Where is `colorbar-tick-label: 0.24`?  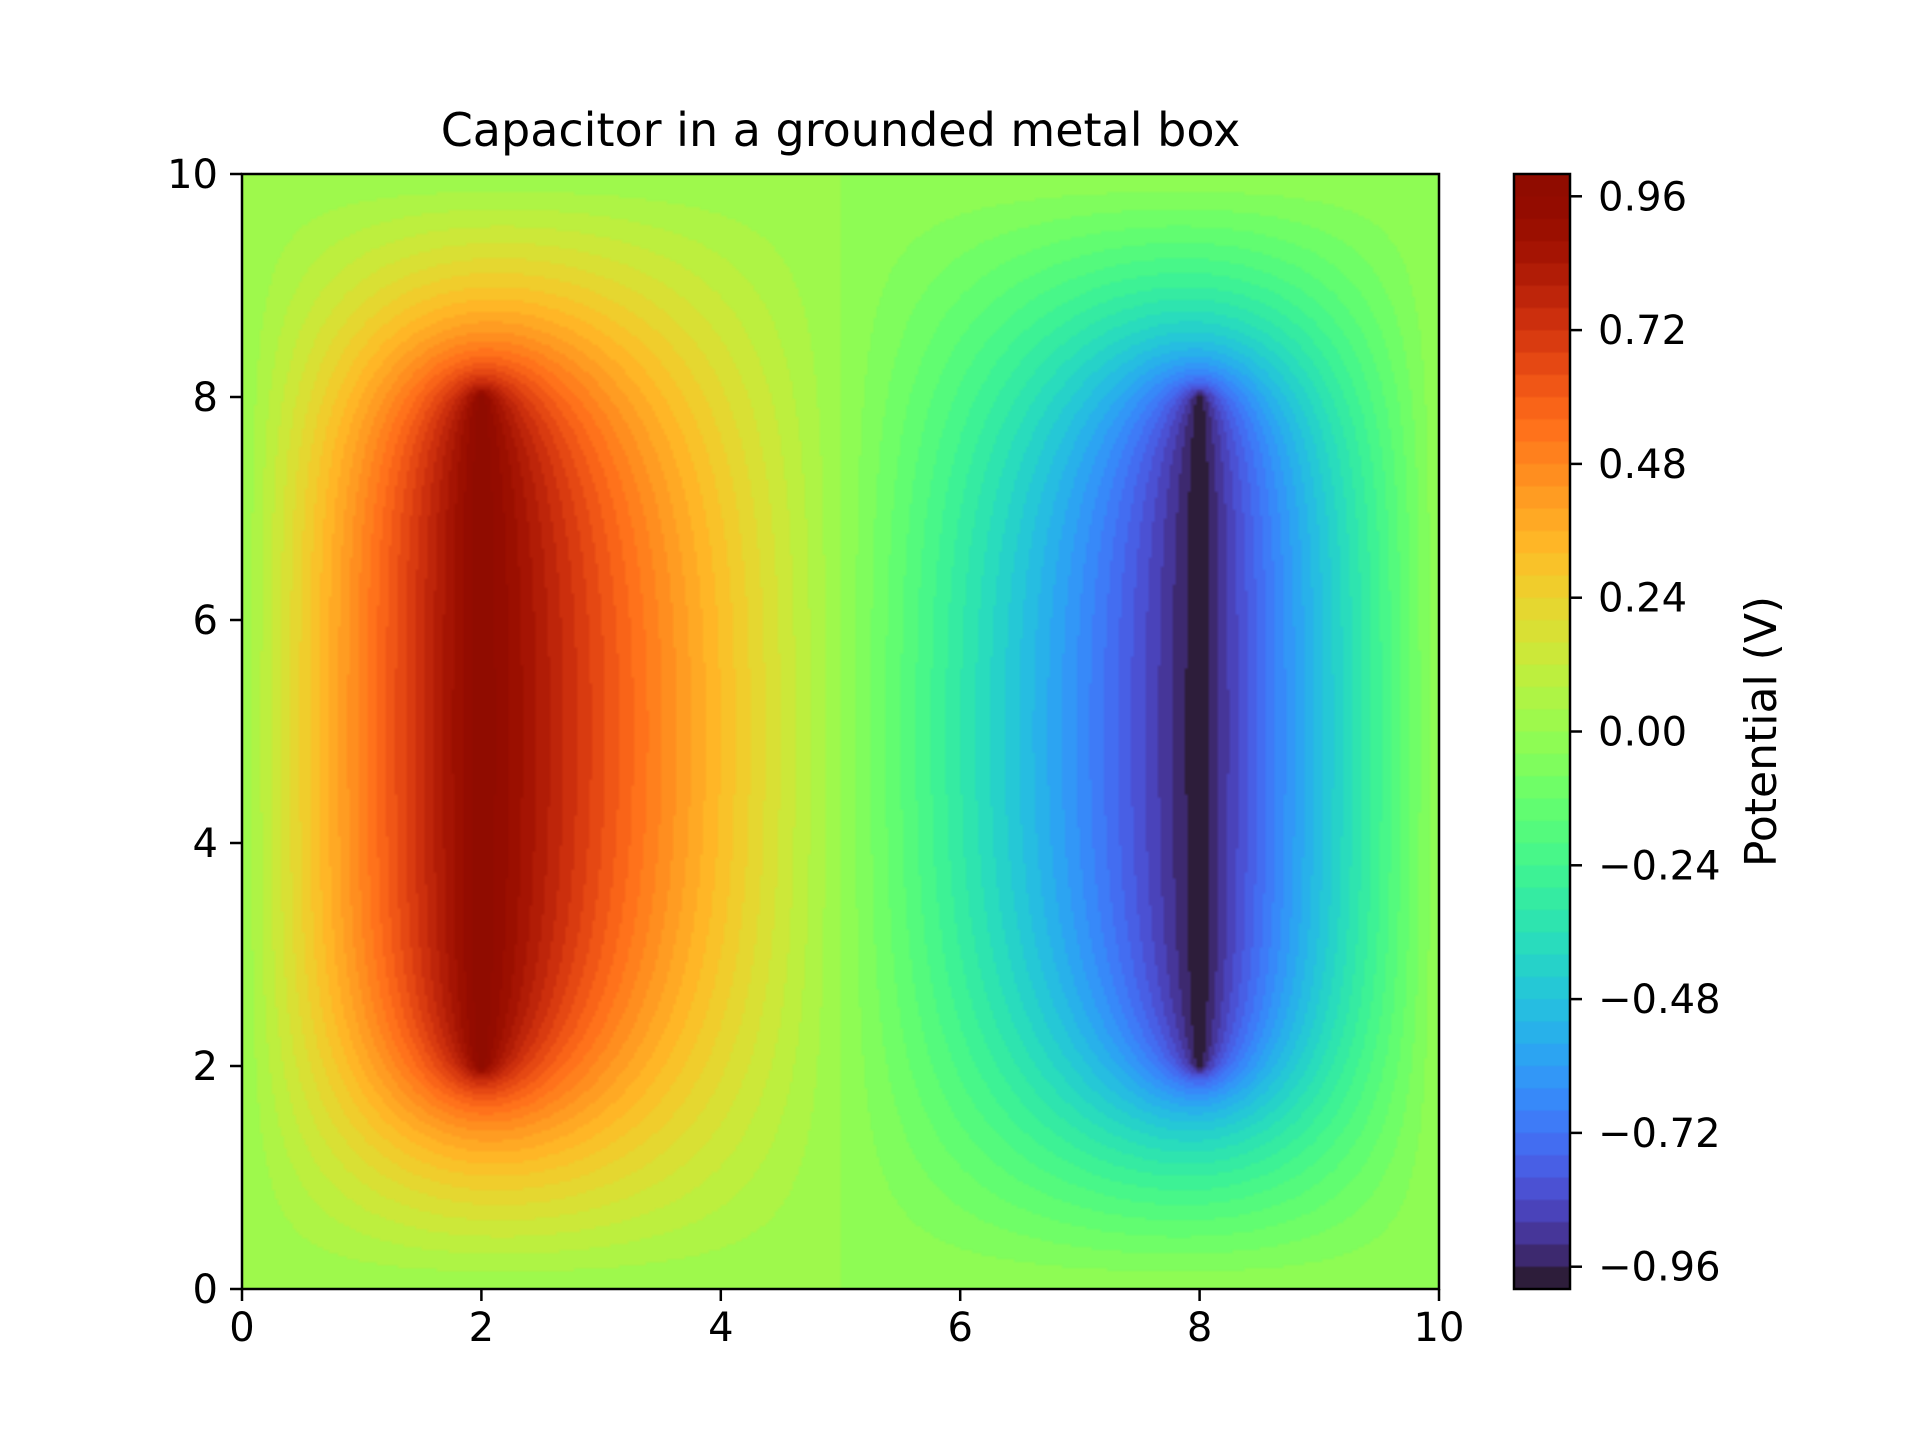
colorbar-tick-label: 0.24 is located at coordinates (1642, 599).